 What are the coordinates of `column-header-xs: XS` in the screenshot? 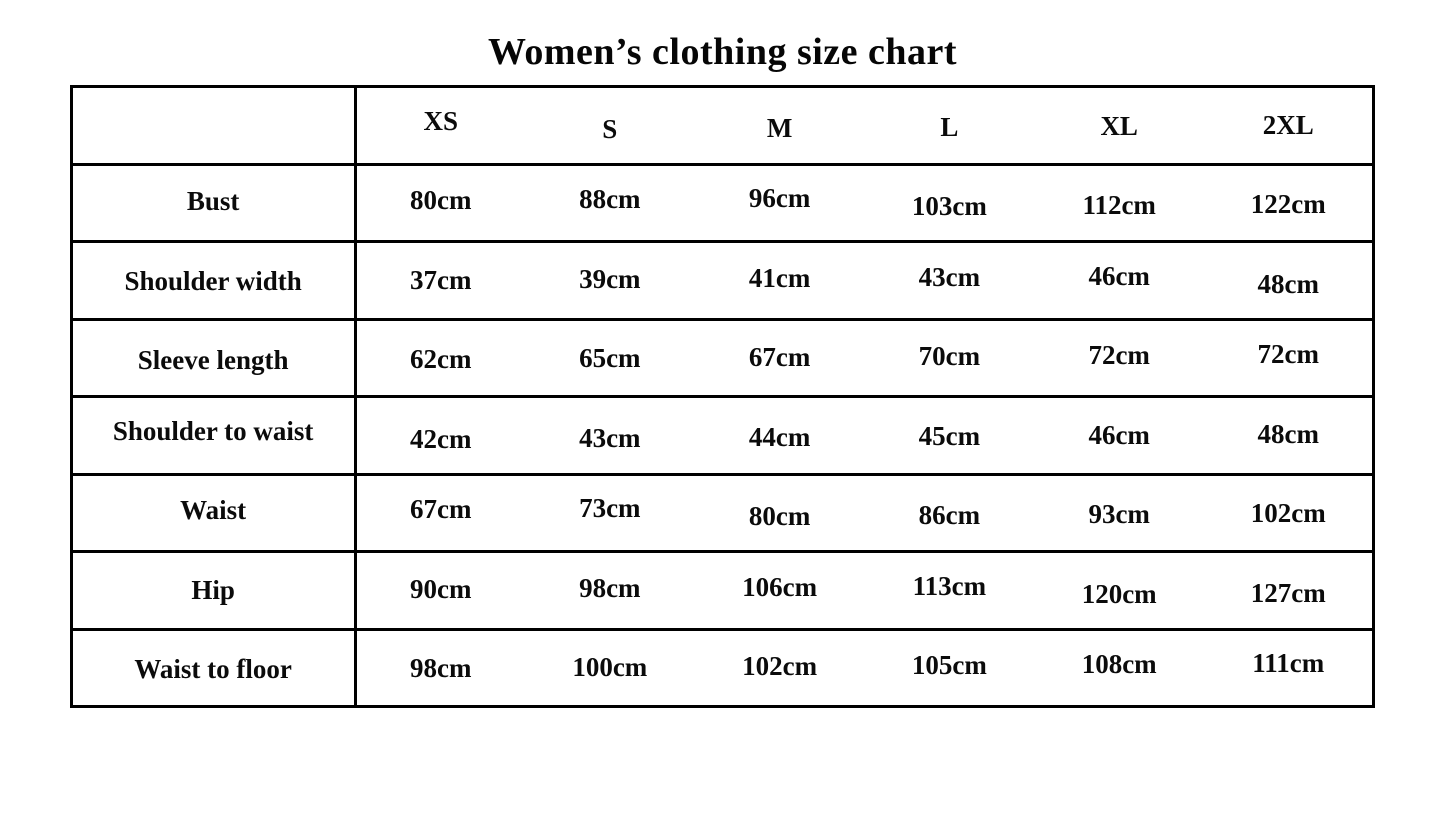 It's located at (440, 126).